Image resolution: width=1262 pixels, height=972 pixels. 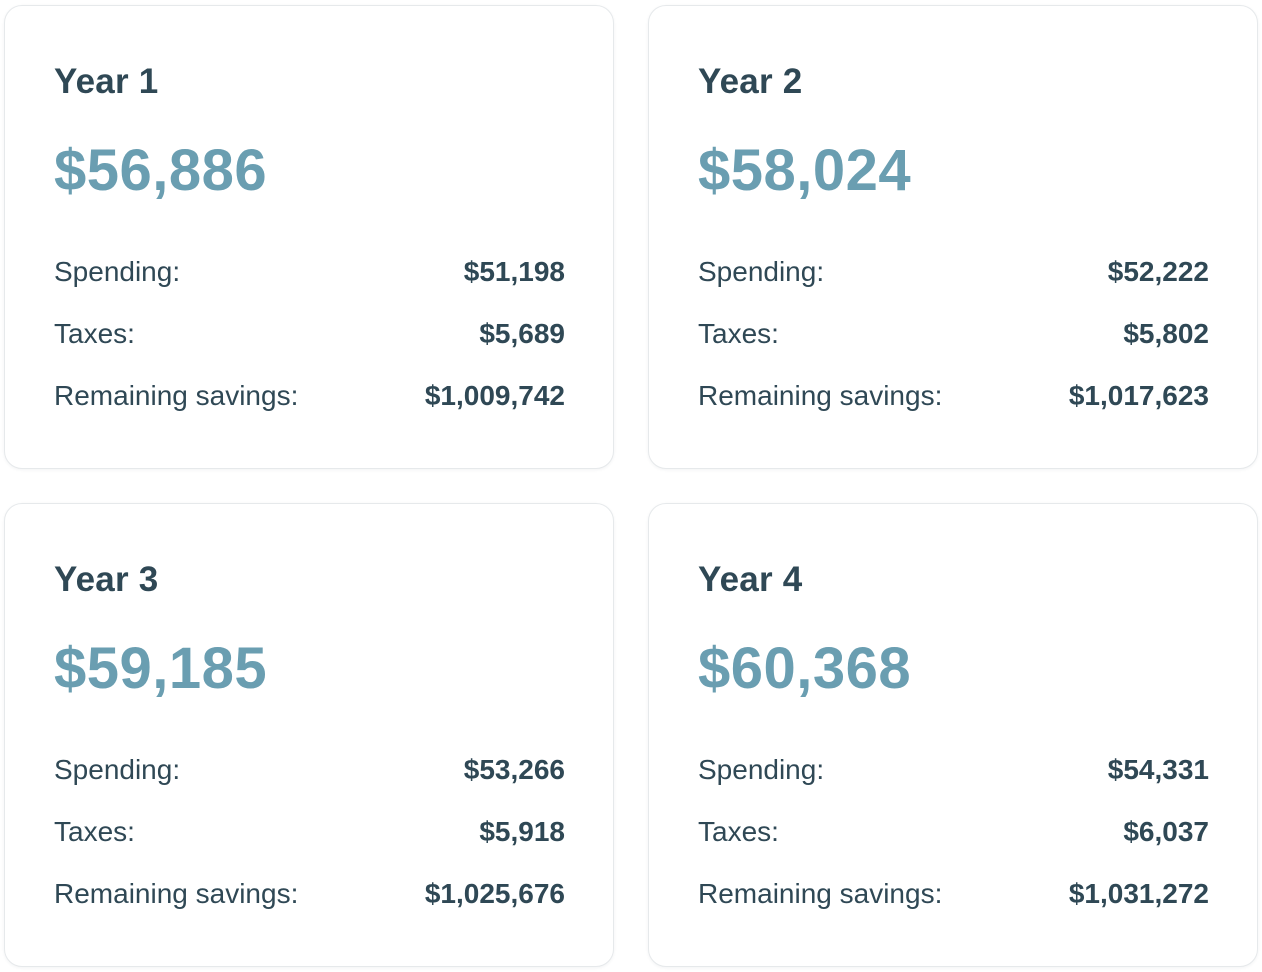 I want to click on card-total-amount: $60,368, so click(x=805, y=668).